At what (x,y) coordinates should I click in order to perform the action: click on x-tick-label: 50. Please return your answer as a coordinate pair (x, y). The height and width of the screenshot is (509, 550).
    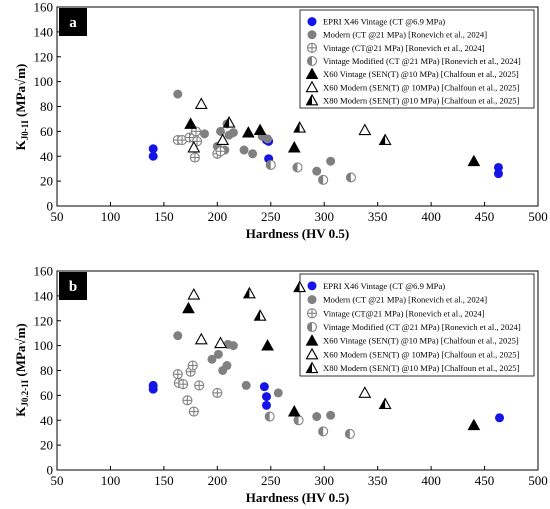
    Looking at the image, I should click on (57, 216).